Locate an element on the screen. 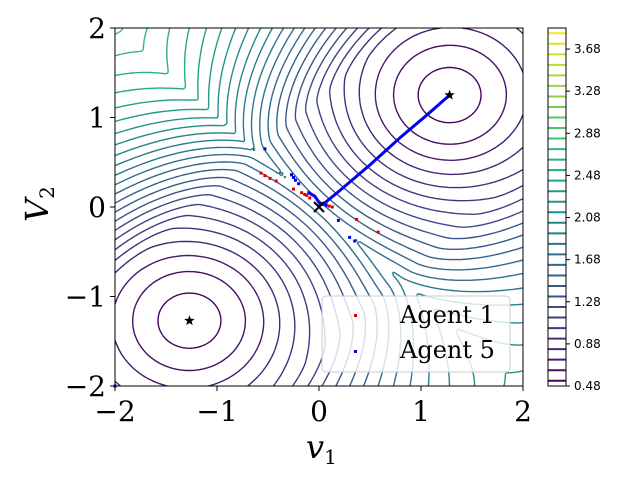  trajectory-layer is located at coordinates (379, 150).